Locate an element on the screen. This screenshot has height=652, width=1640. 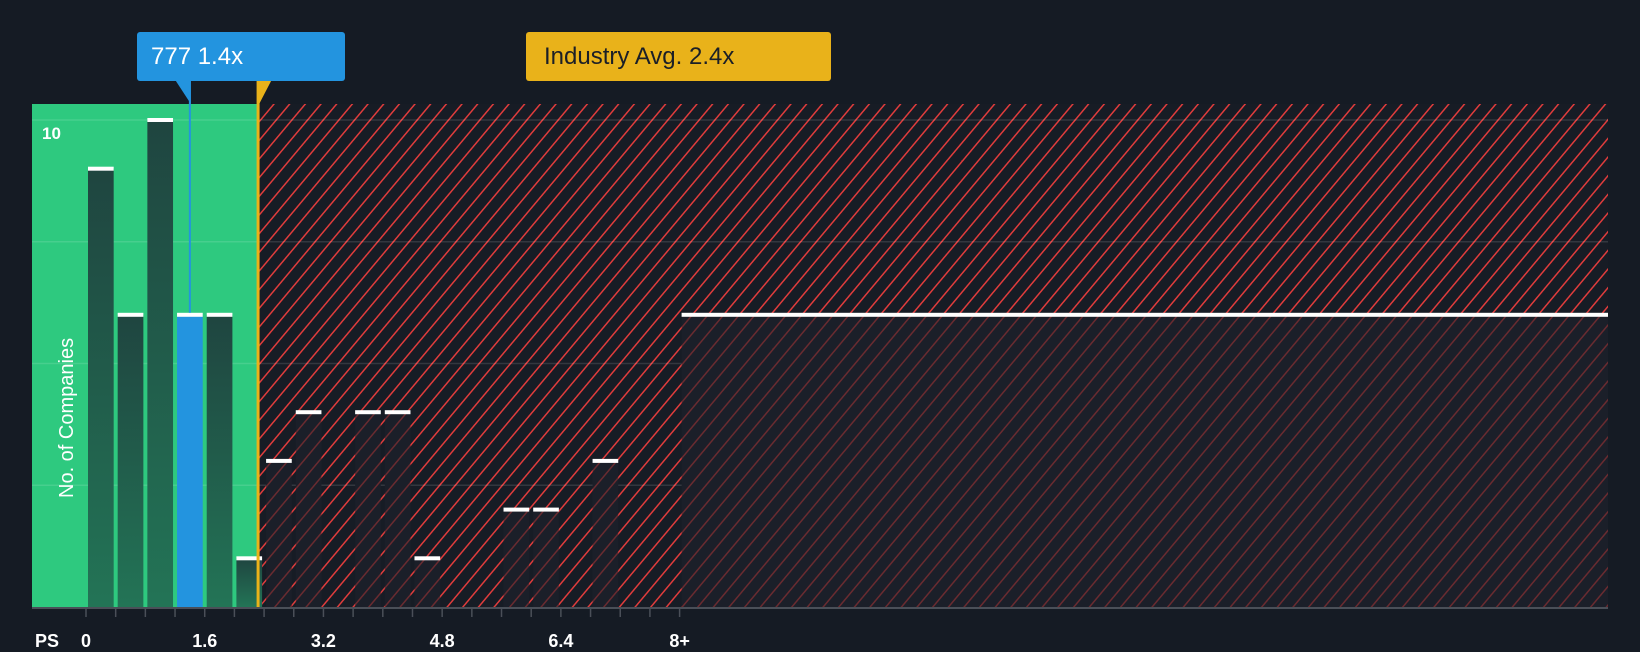
x-tick-label: 6.4 is located at coordinates (561, 641).